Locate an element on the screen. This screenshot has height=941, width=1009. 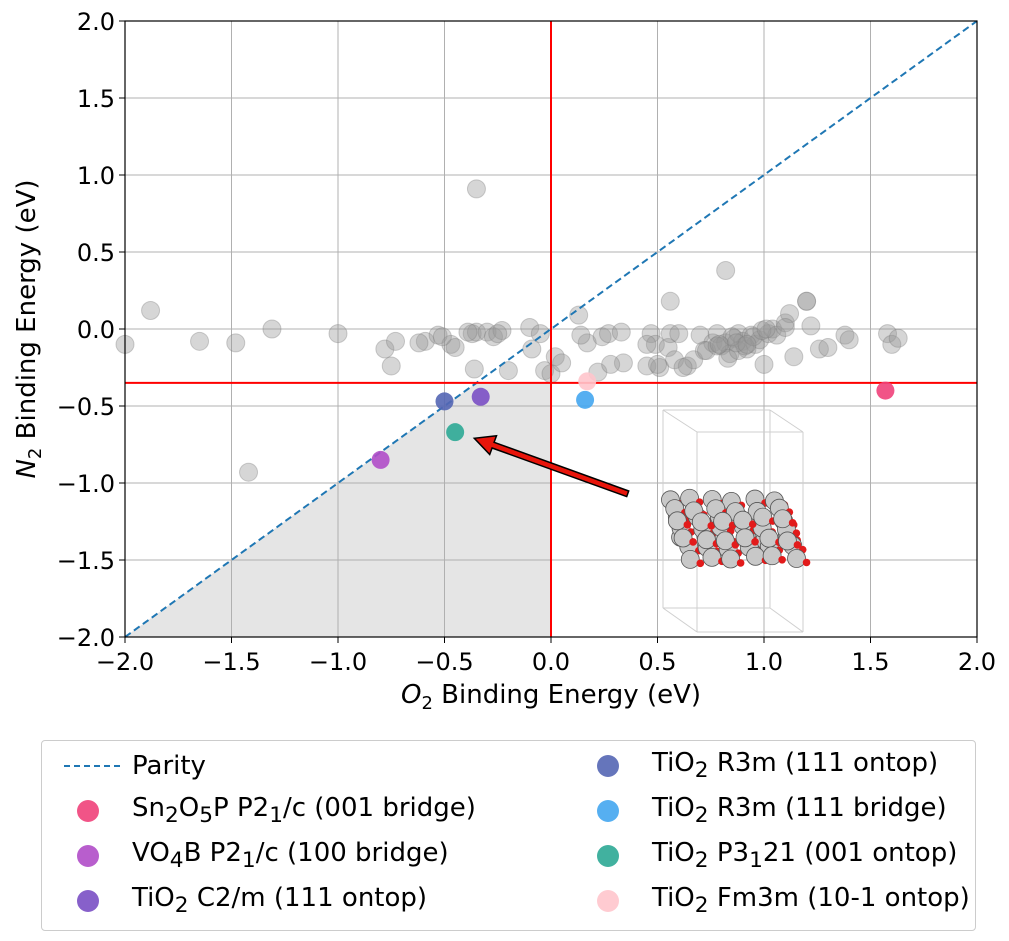
legend-item-1: VO4B P21/c (100 bridge) is located at coordinates (250, 856).